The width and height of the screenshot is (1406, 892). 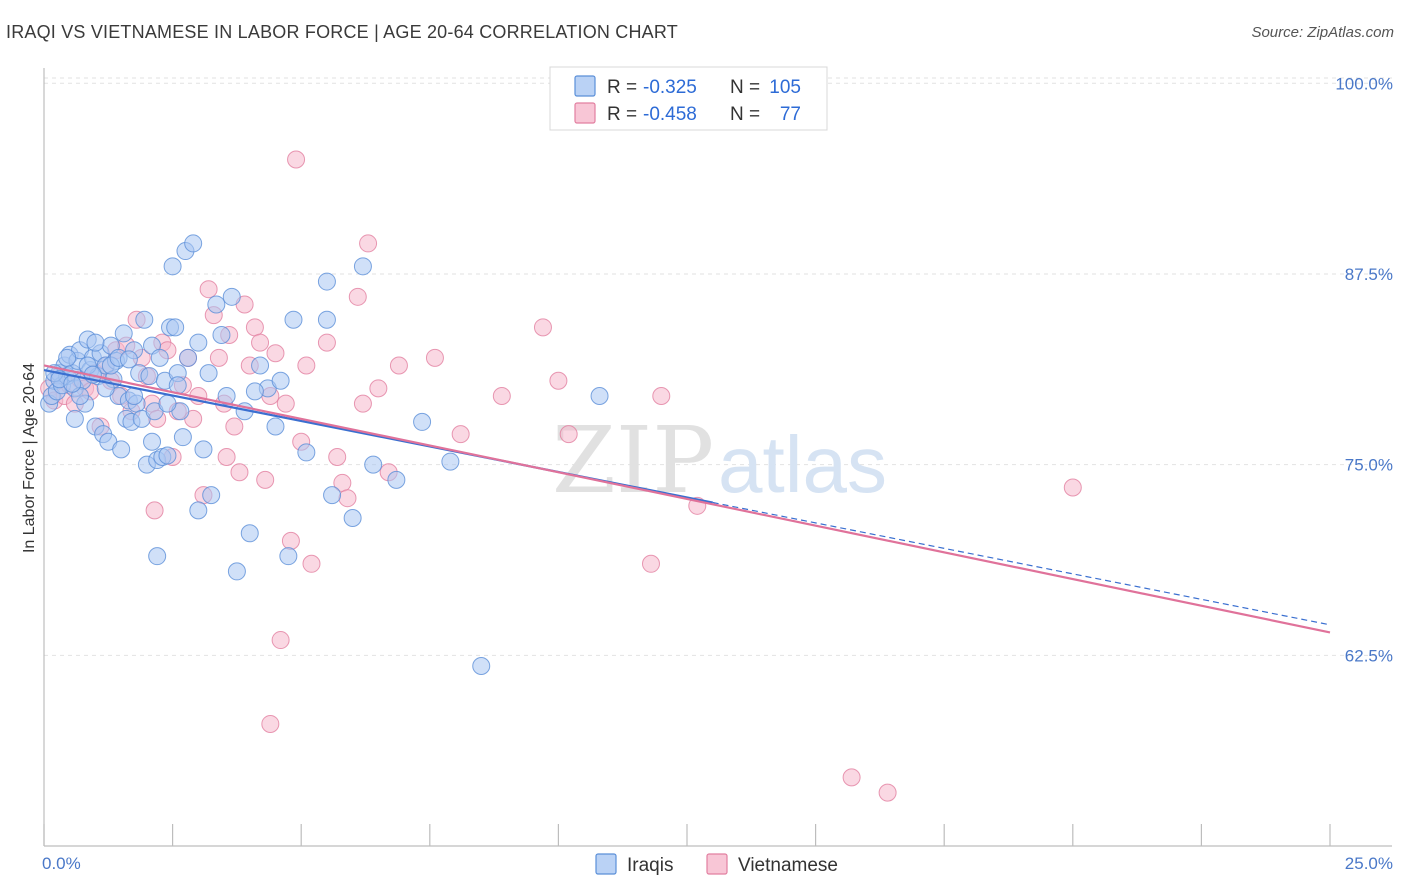 What do you see at coordinates (622, 114) in the screenshot?
I see `legend-r-label-vietnamese: R =` at bounding box center [622, 114].